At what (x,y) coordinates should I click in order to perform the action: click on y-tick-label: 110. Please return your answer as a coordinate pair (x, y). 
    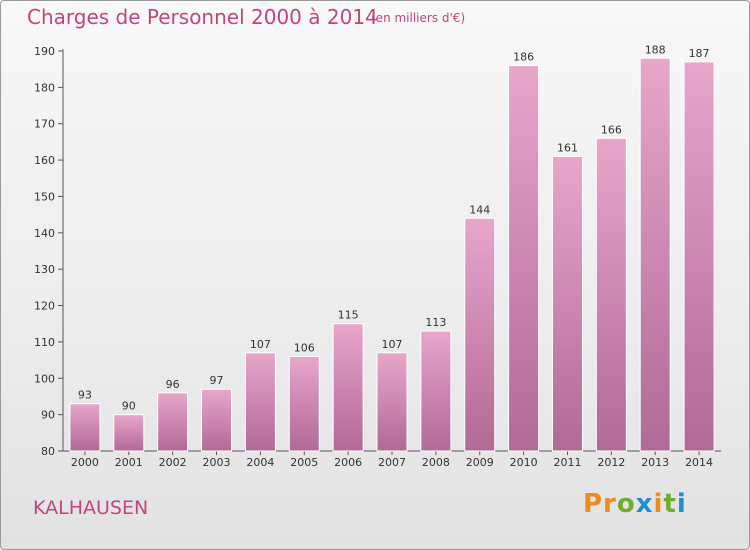
    Looking at the image, I should click on (44, 342).